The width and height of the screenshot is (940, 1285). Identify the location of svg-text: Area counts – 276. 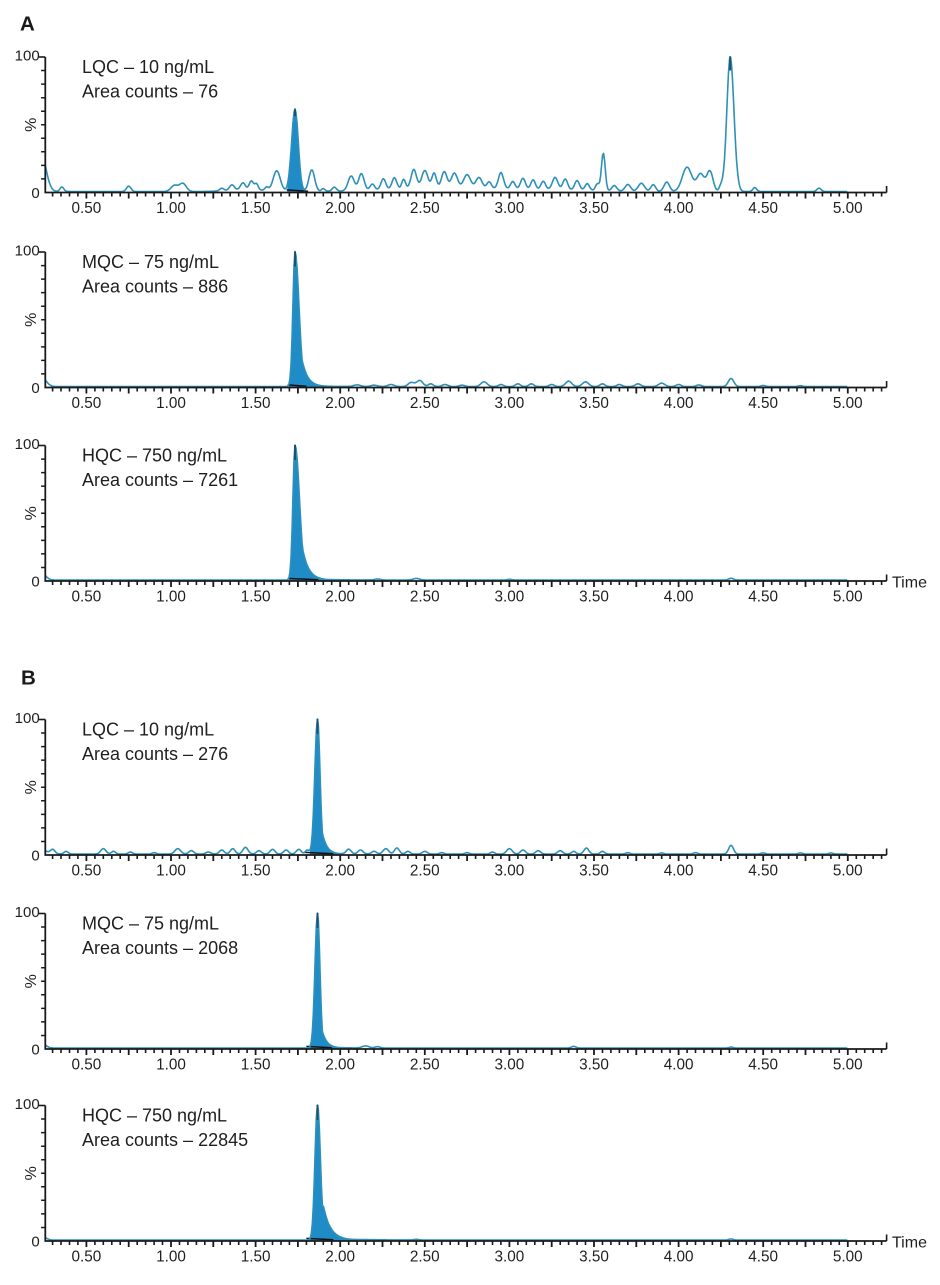
(155, 754).